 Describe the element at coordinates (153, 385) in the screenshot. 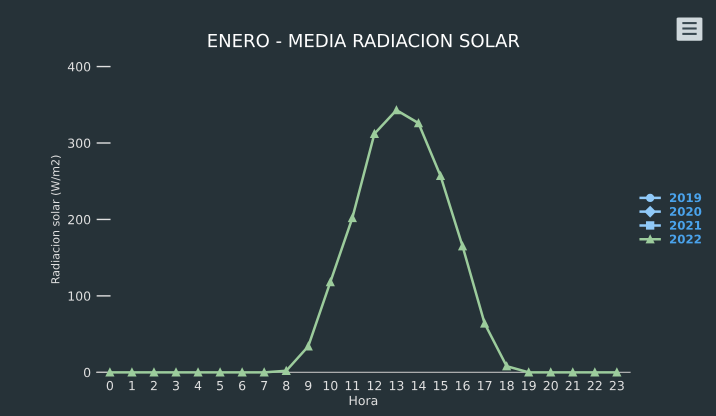

I see `x-tick-label: 2` at that location.